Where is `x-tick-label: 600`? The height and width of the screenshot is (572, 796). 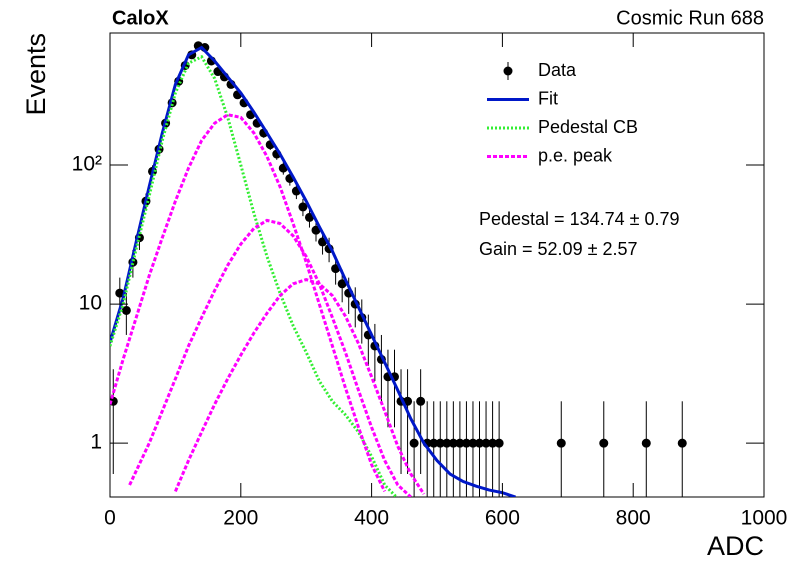
x-tick-label: 600 is located at coordinates (502, 518).